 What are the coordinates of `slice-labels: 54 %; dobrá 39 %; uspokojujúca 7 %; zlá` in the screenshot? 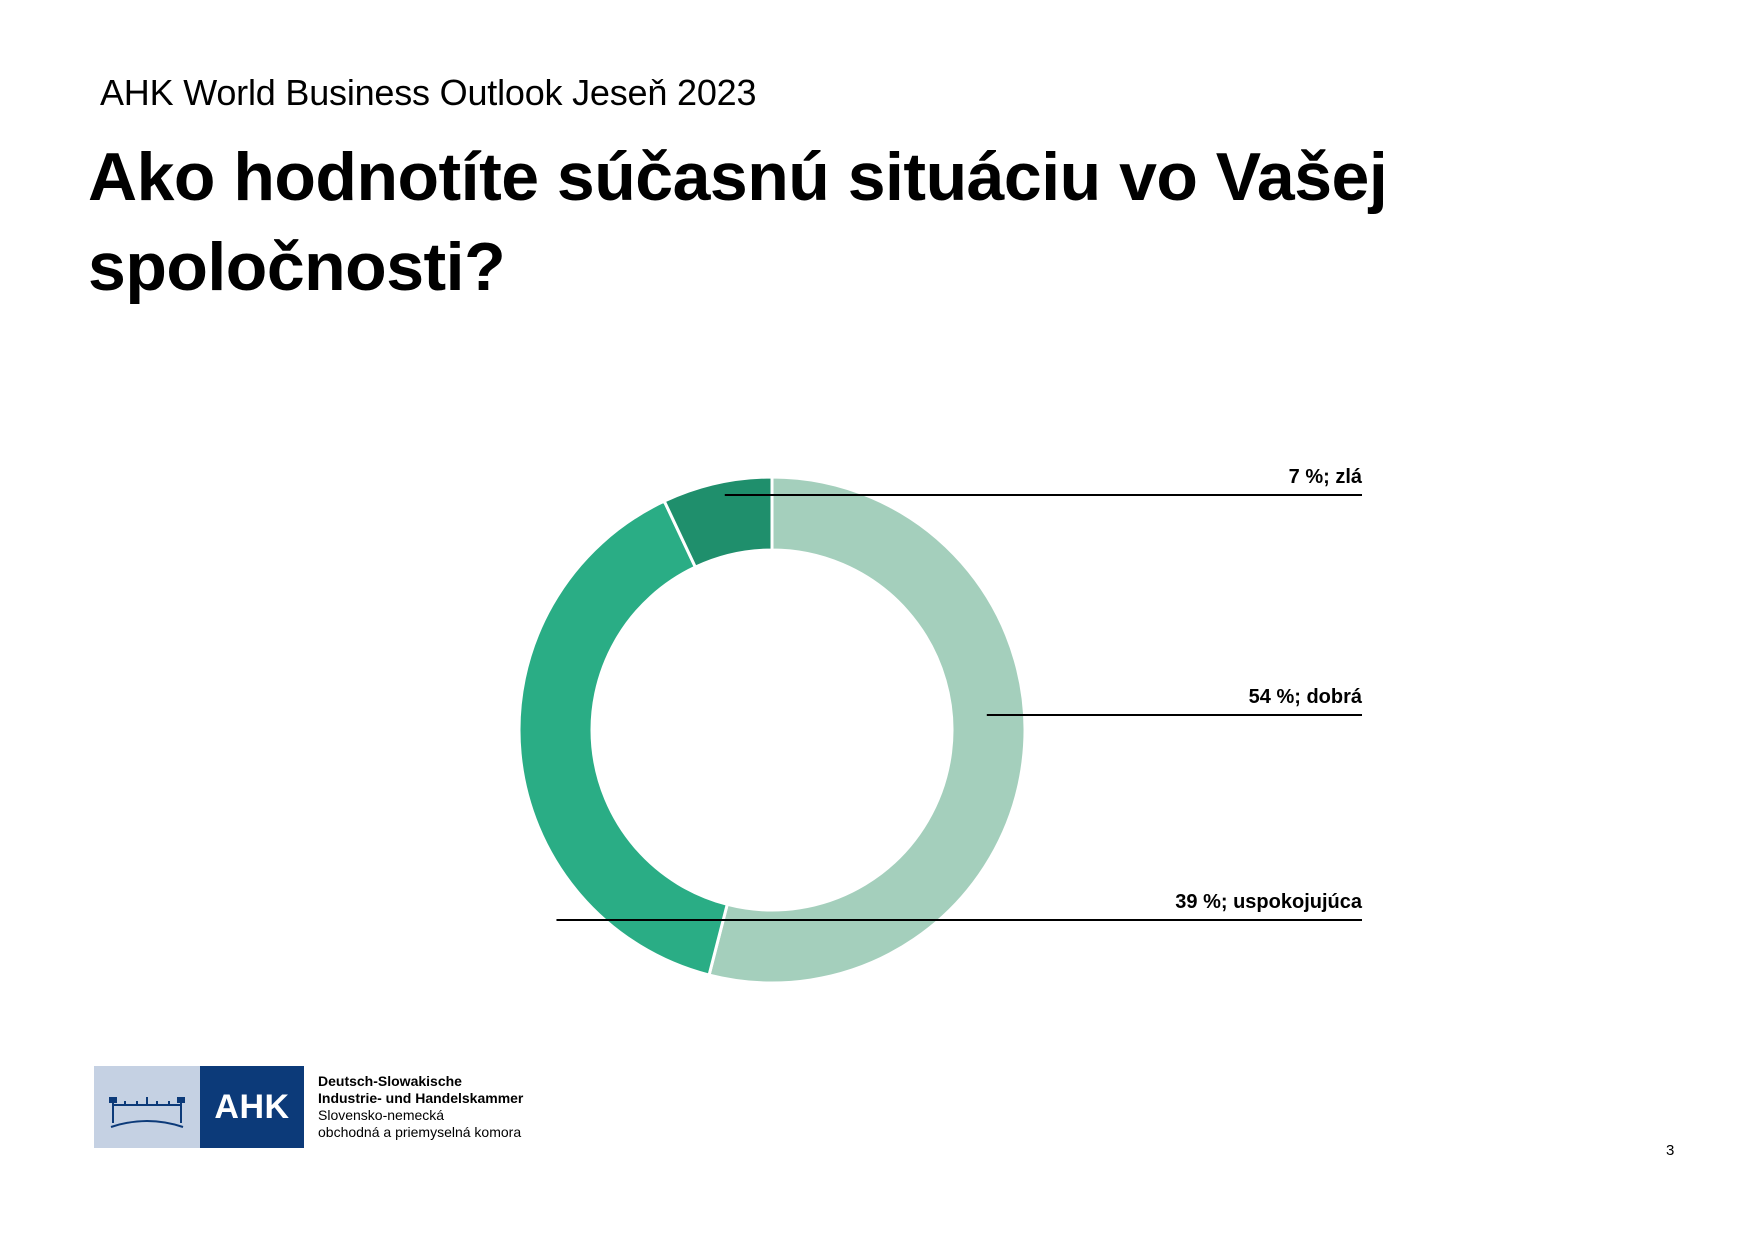 It's located at (1269, 689).